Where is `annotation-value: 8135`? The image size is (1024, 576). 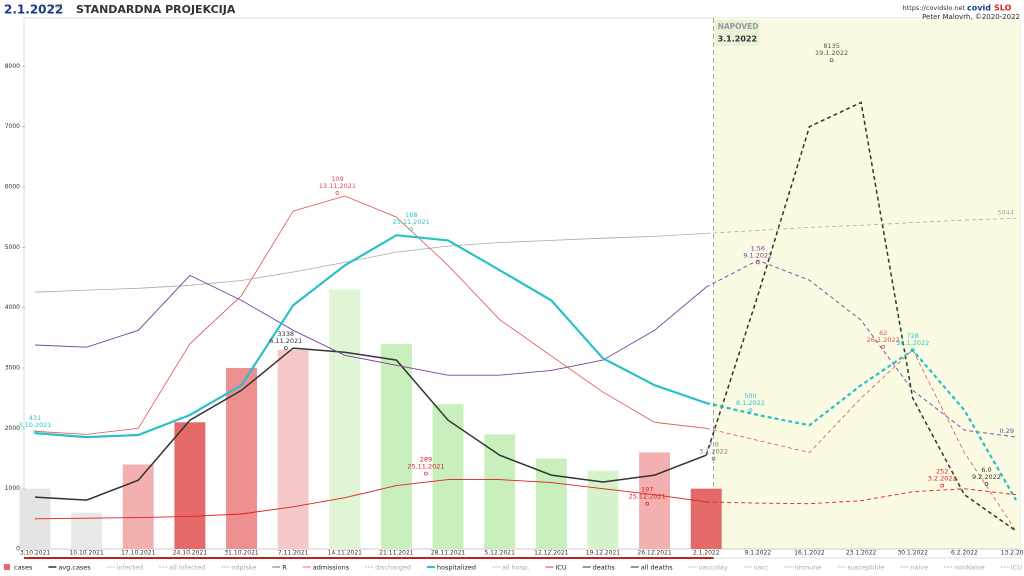
annotation-value: 8135 is located at coordinates (831, 46).